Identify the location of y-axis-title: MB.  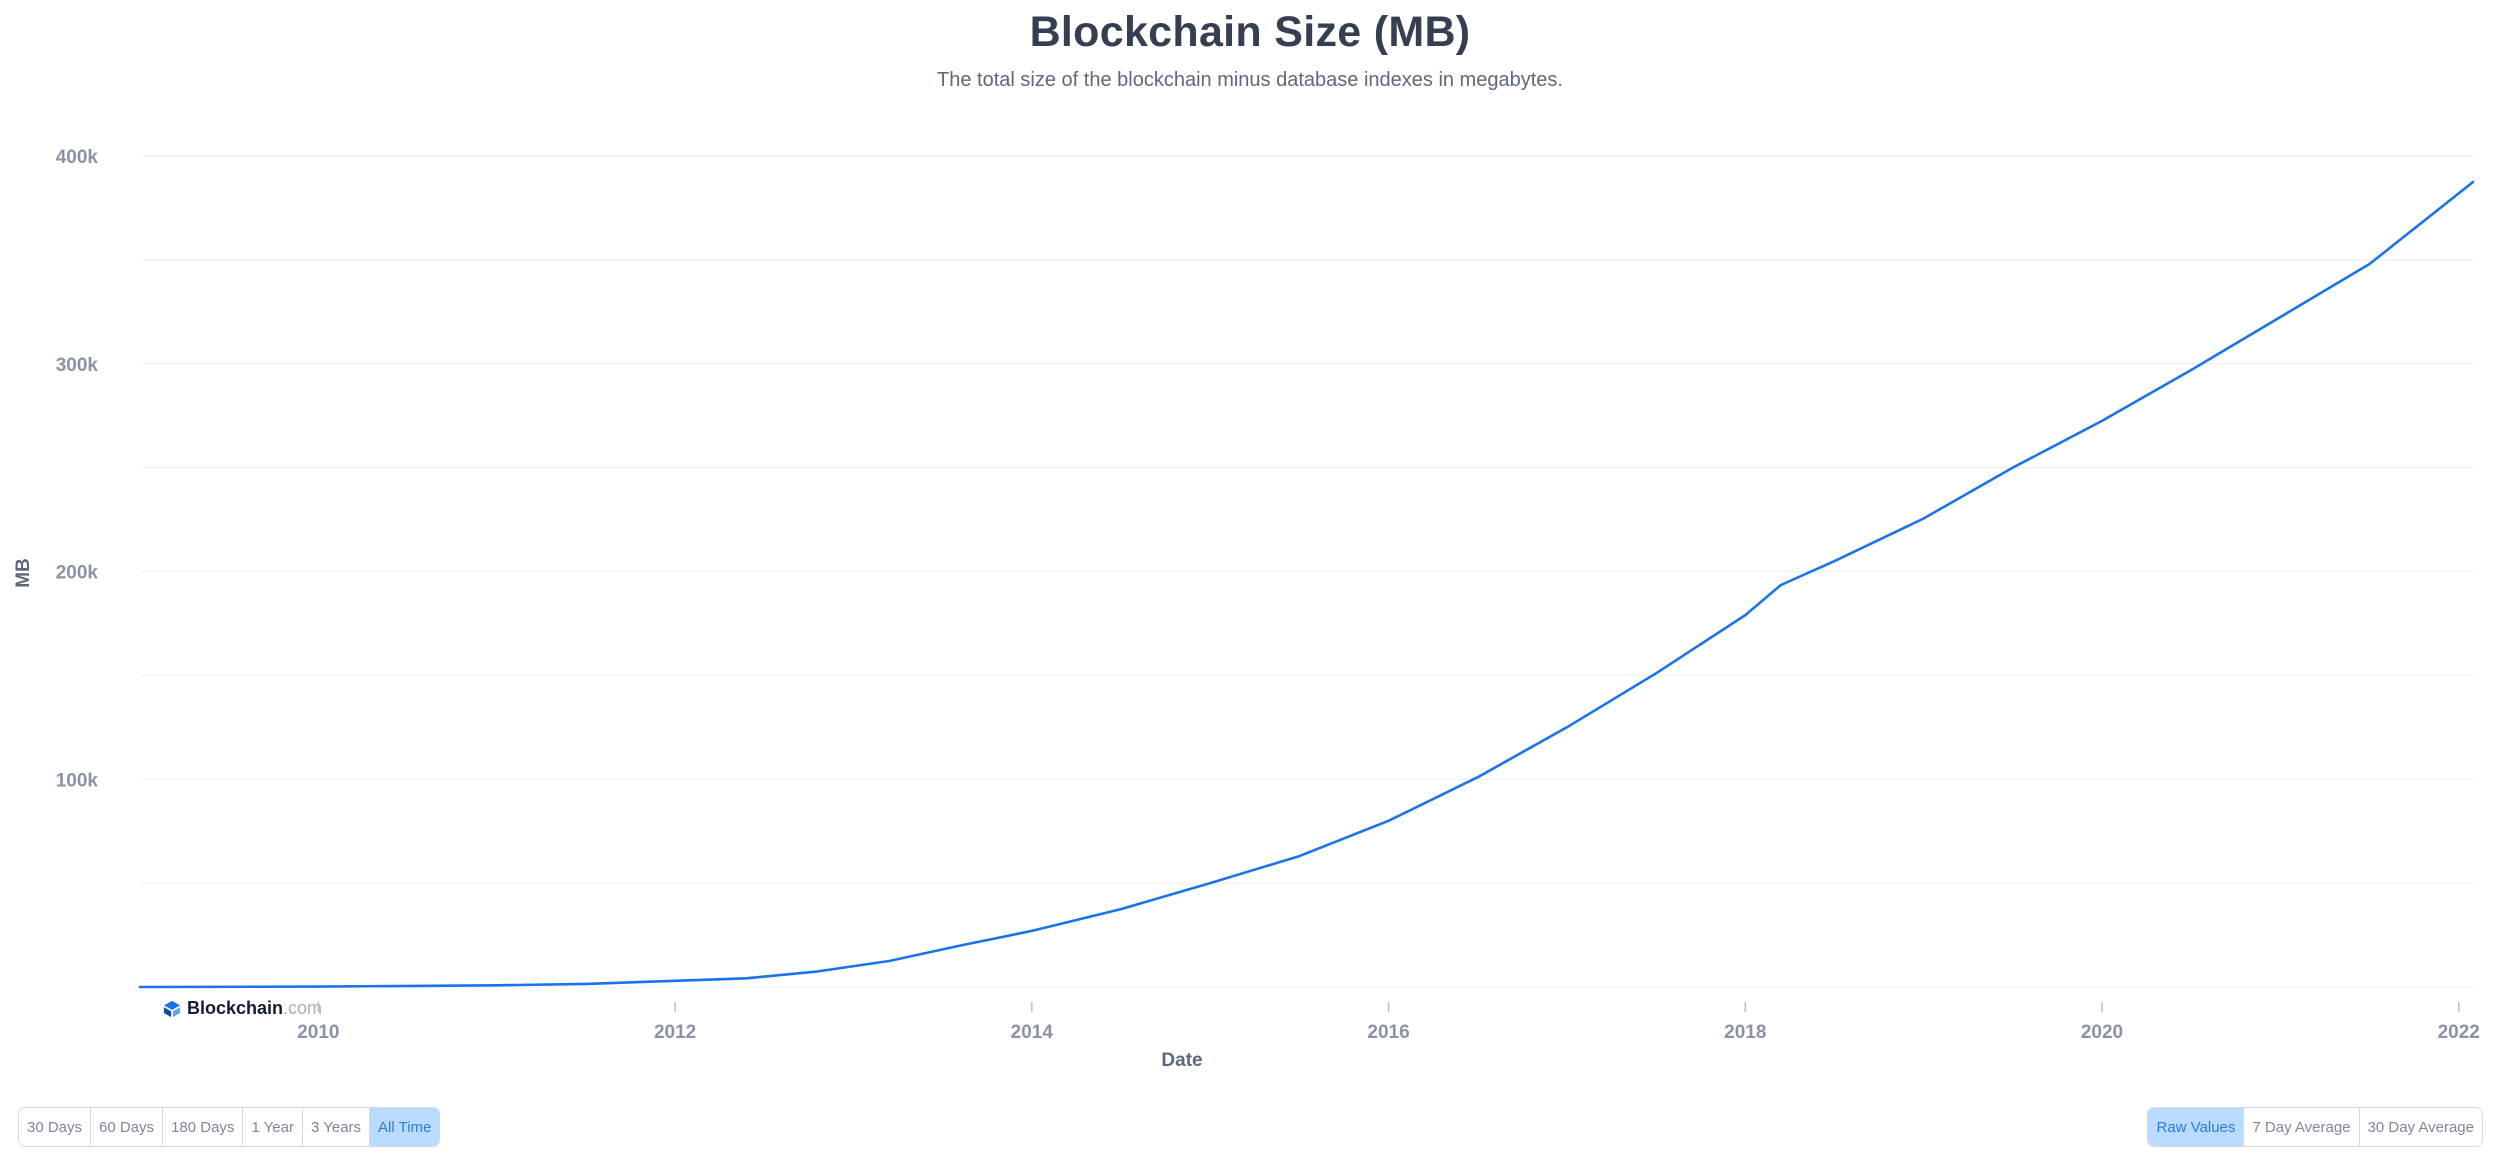
(23, 573).